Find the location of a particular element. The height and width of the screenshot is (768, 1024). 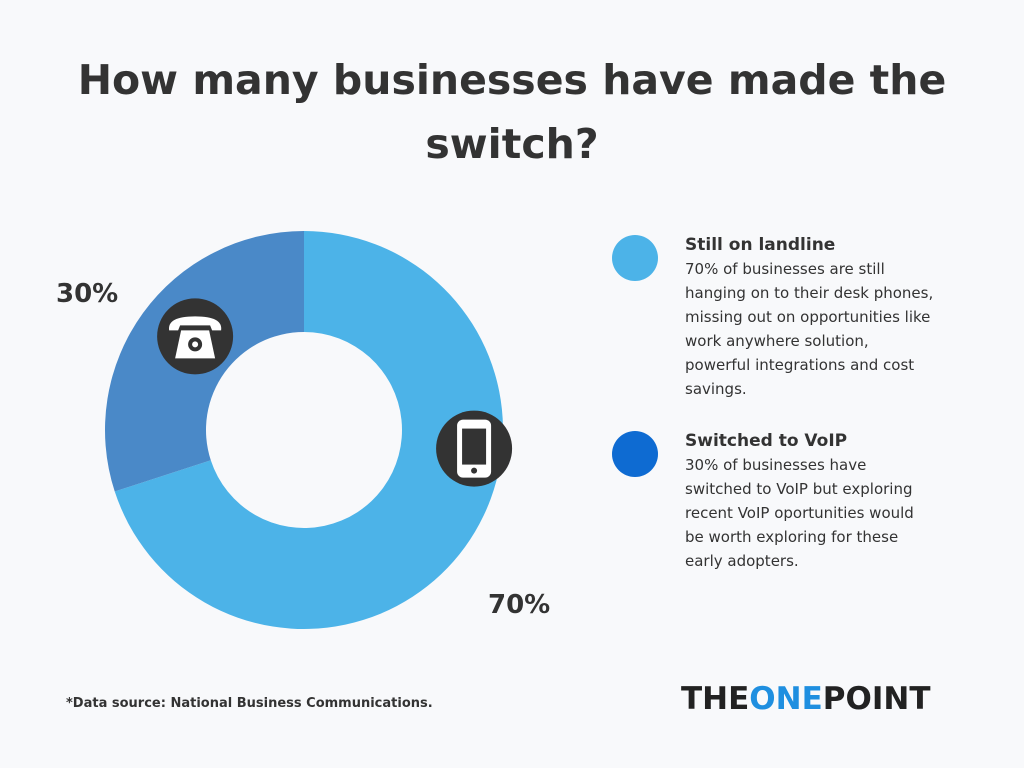

legend-desc-line: switched to VoIP but exploring is located at coordinates (799, 489).